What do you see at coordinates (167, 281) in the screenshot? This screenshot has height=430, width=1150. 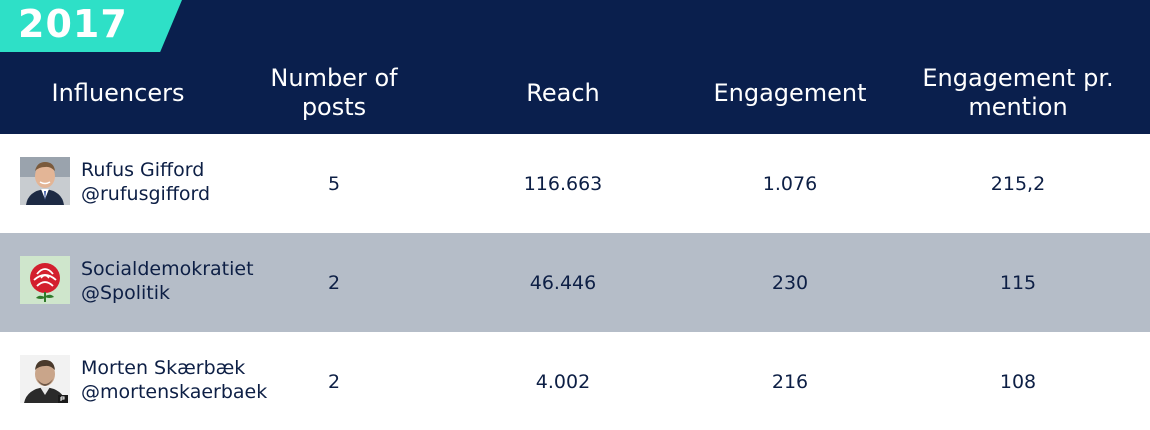 I see `influencer-name-block: Socialdemokratiet @Spolitik` at bounding box center [167, 281].